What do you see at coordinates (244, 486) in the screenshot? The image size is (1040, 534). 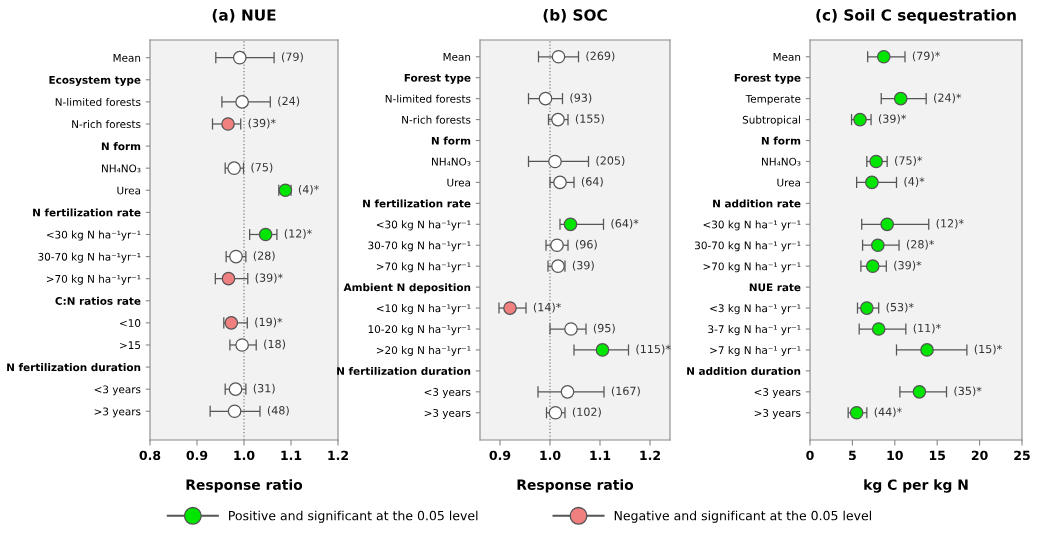 I see `x-axis-title: Response ratio` at bounding box center [244, 486].